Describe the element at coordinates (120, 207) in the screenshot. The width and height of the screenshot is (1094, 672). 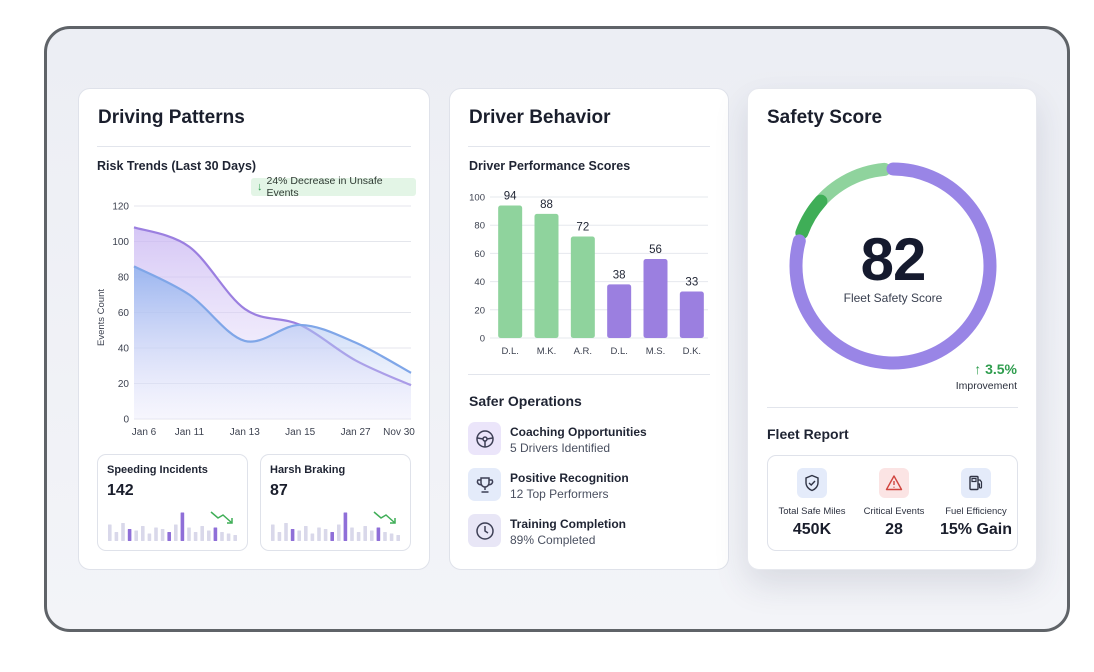
I see `y-tick-label: 120` at that location.